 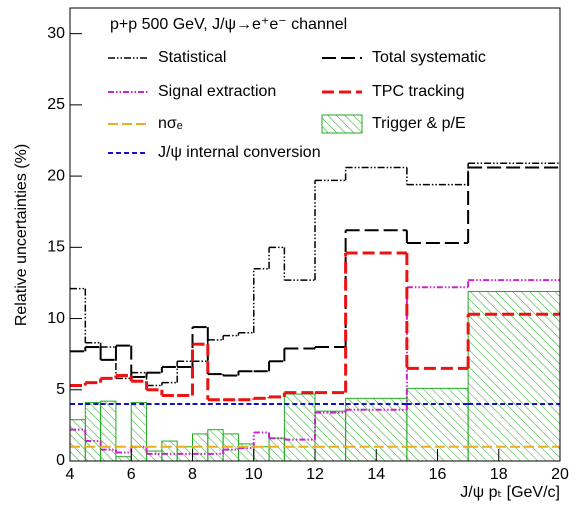 I want to click on x-axis-label: J/ψ pₜ [GeV/c], so click(x=510, y=492).